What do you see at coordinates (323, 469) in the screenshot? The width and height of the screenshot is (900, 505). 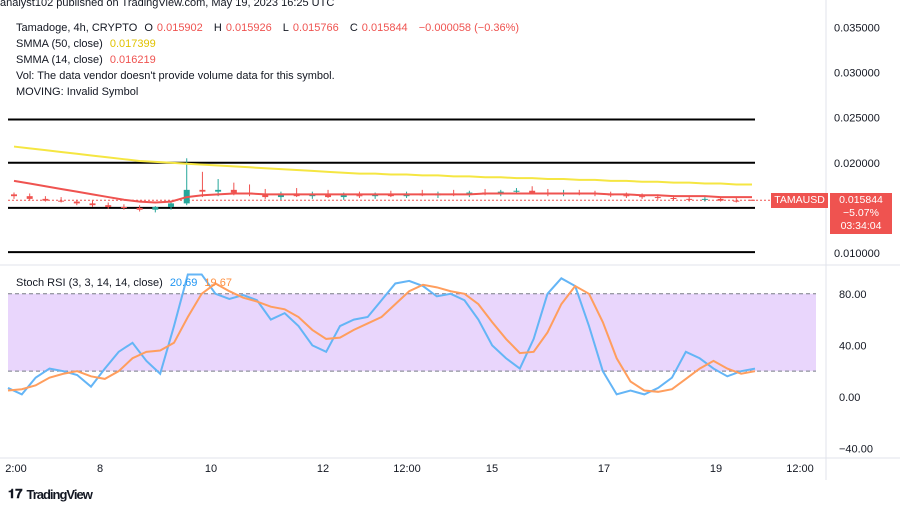 I see `time-axis-tick-label: 12` at bounding box center [323, 469].